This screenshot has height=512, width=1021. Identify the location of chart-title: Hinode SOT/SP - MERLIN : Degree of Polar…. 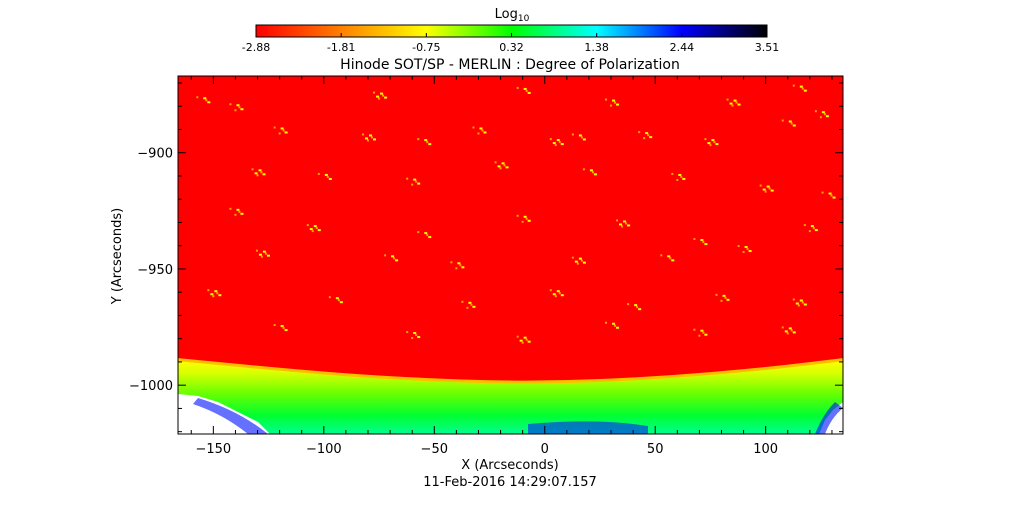
(510, 65).